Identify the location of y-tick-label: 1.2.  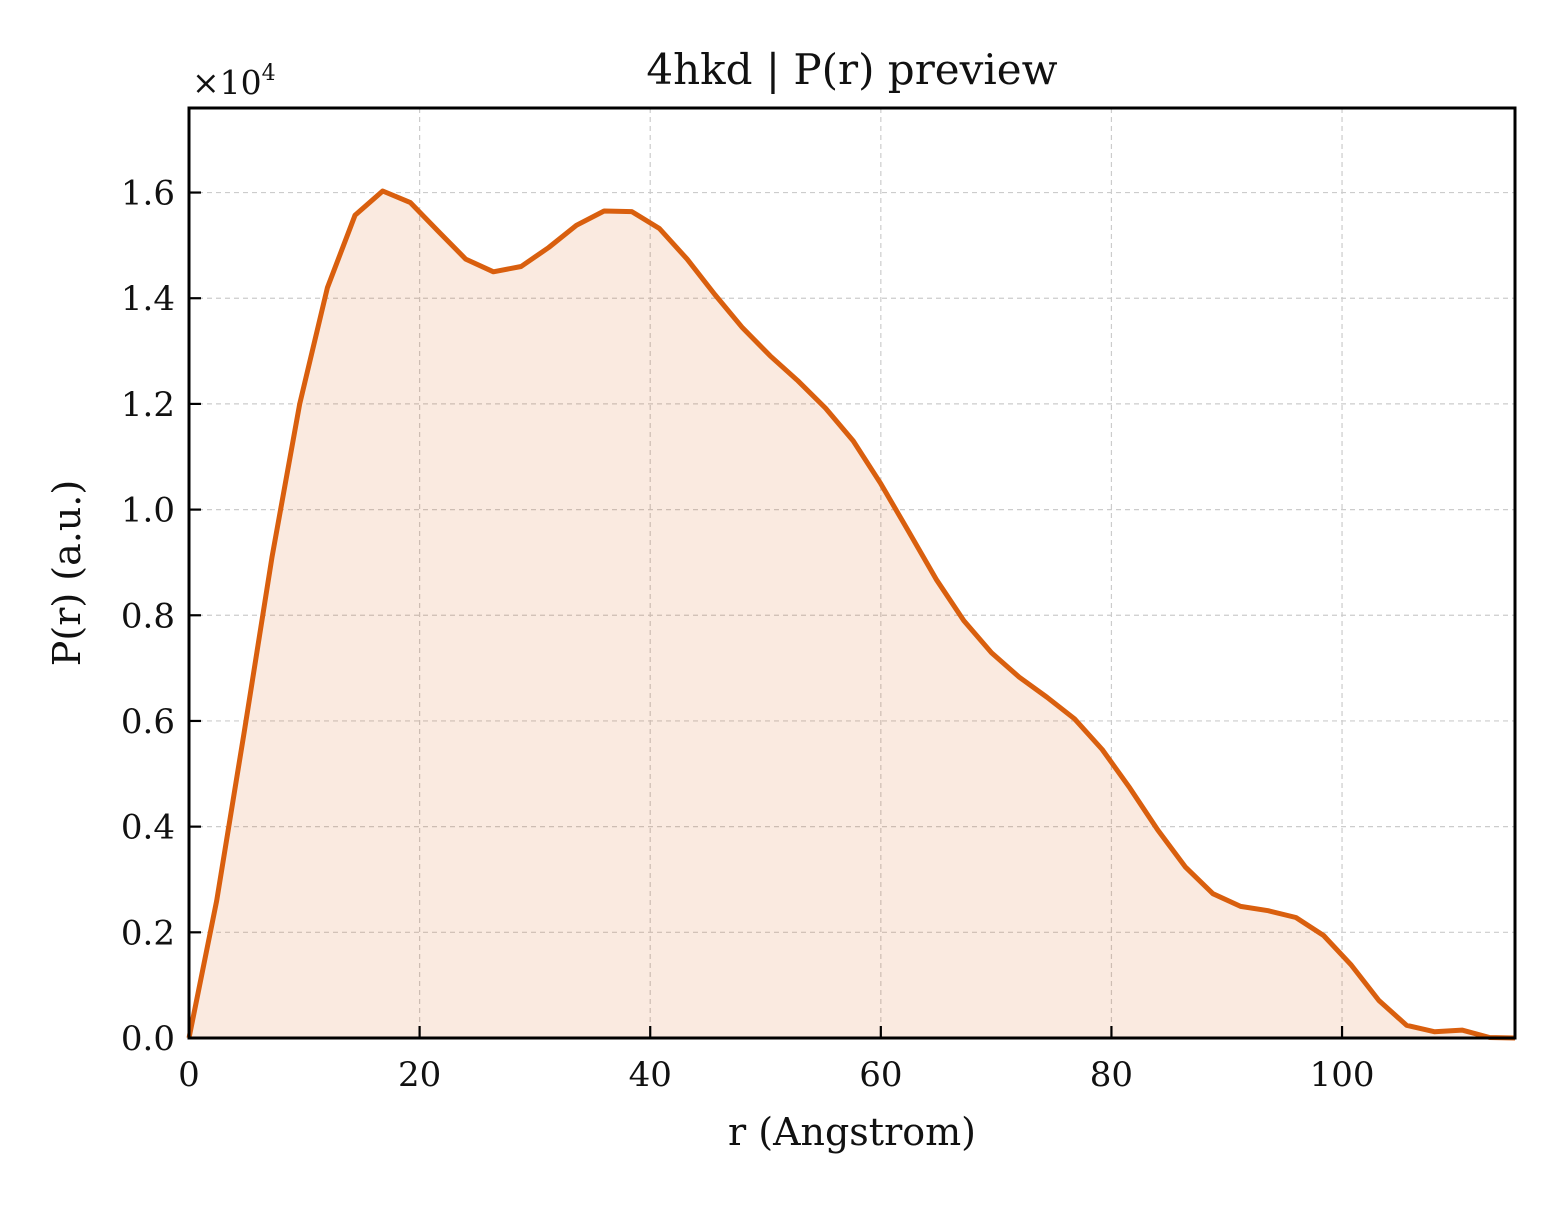
(148, 405).